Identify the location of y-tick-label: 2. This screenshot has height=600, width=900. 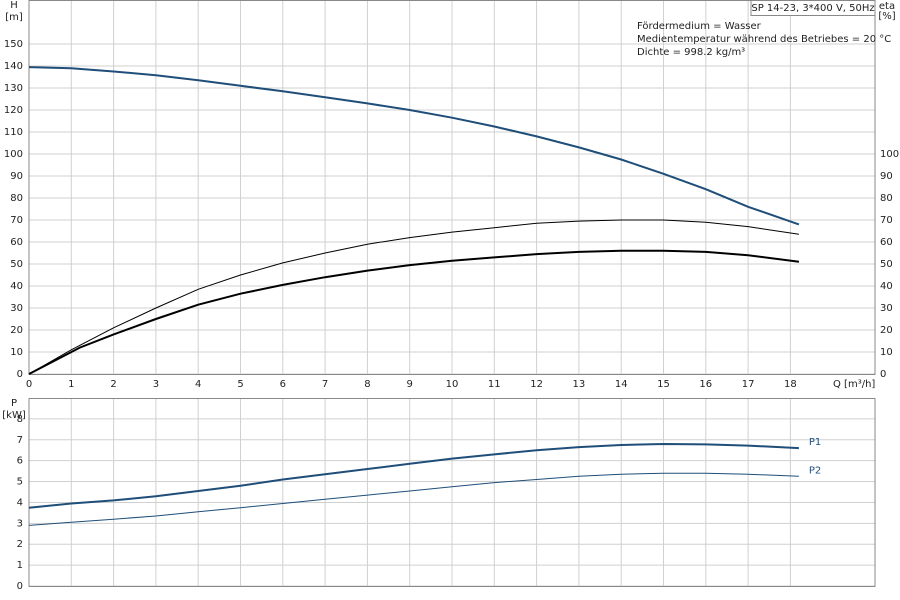
(20, 544).